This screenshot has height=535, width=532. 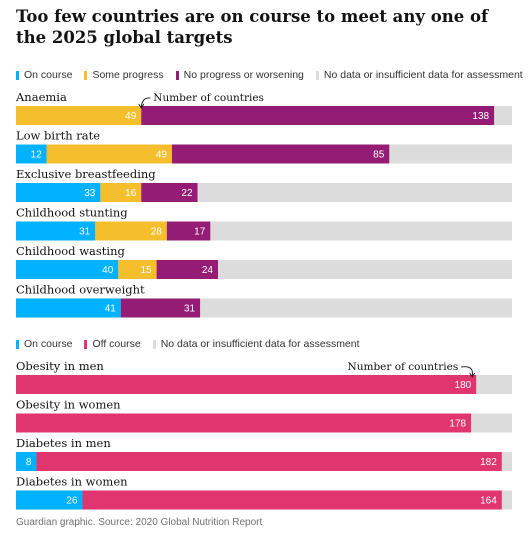 I want to click on bar-value-label: 12, so click(x=37, y=155).